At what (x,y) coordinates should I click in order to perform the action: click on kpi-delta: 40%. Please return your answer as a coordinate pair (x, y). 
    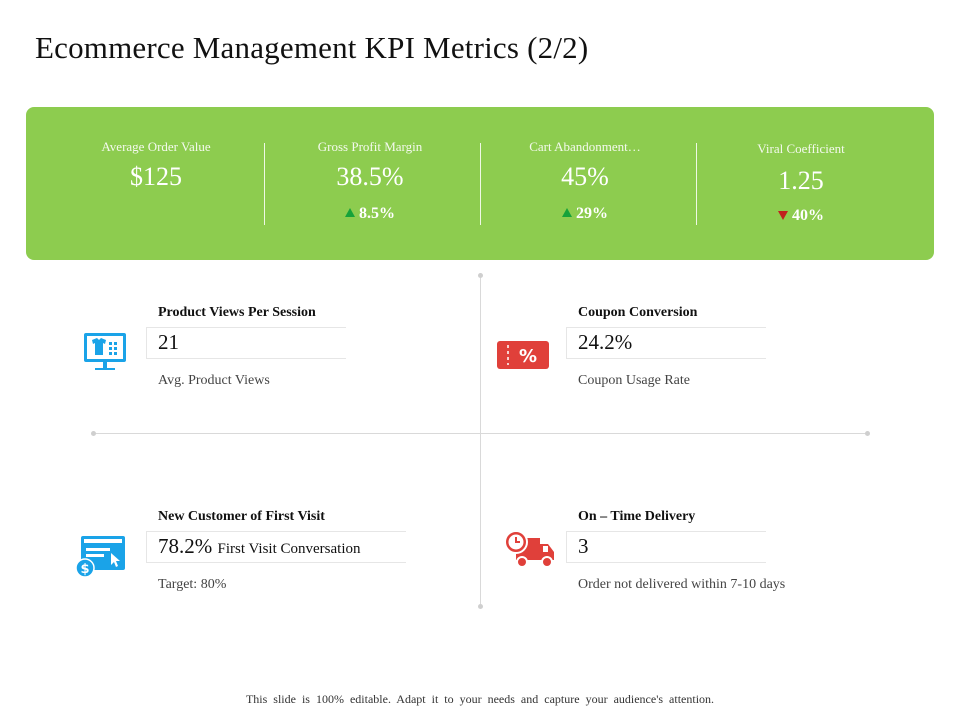
    Looking at the image, I should click on (801, 216).